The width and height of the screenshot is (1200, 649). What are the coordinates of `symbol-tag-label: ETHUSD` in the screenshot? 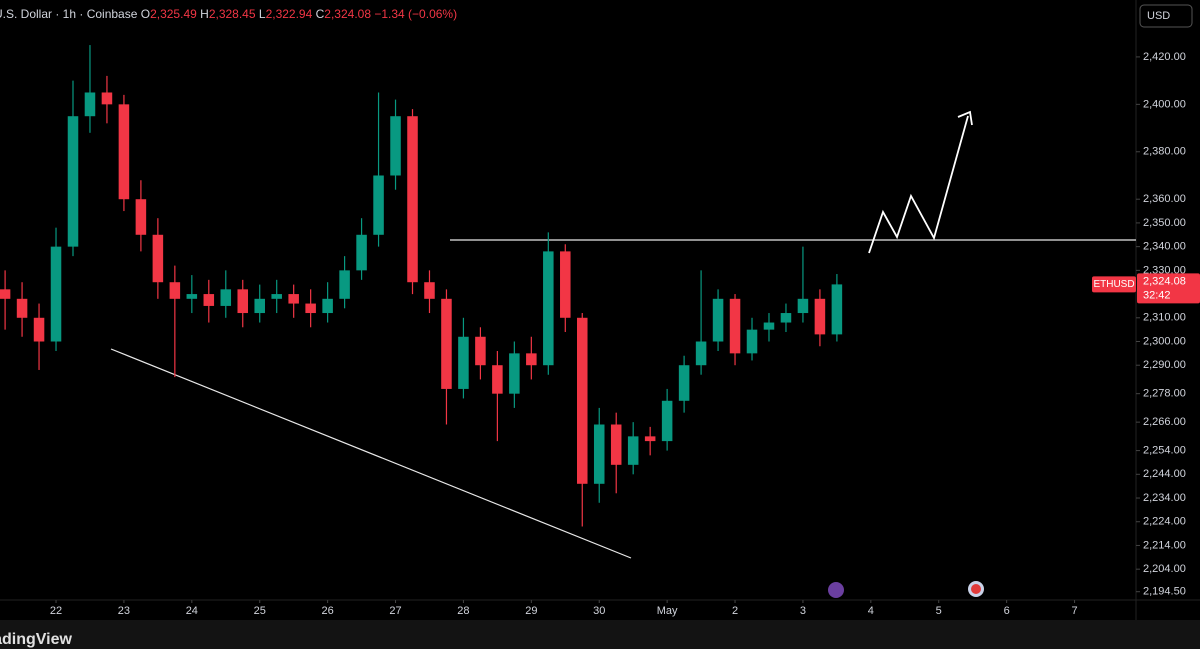 It's located at (1113, 284).